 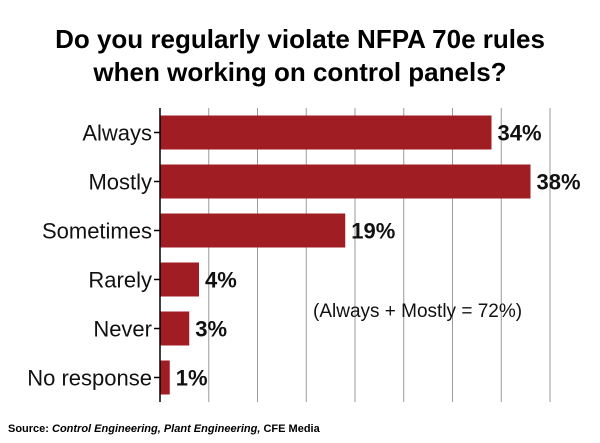 What do you see at coordinates (299, 72) in the screenshot?
I see `chart-title-line-2: when working on control panels?` at bounding box center [299, 72].